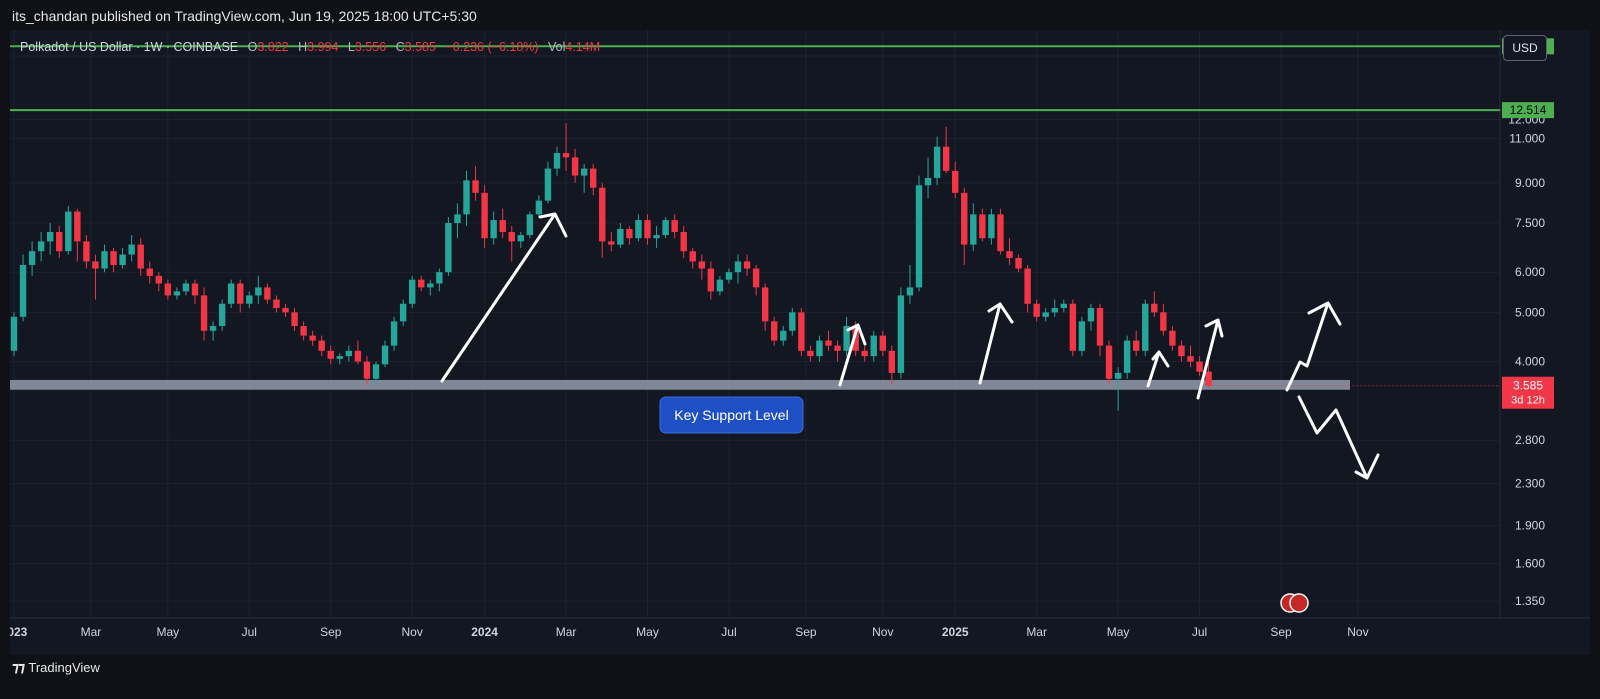  Describe the element at coordinates (882, 632) in the screenshot. I see `x-tick-label: Nov` at that location.